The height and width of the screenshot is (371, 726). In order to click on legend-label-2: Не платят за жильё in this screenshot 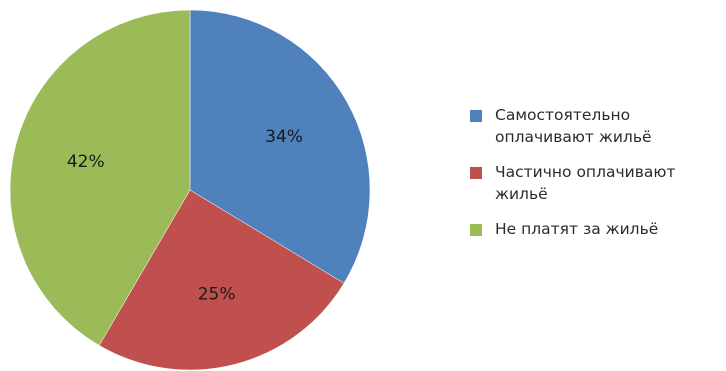, I will do `click(577, 229)`.